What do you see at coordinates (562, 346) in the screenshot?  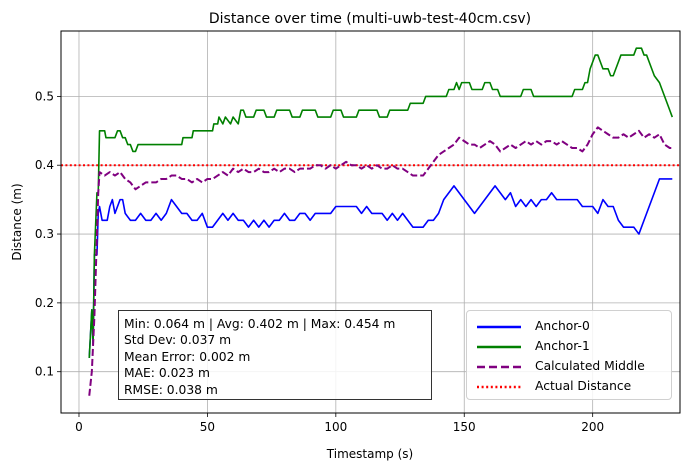 I see `legend-label: Anchor-1` at bounding box center [562, 346].